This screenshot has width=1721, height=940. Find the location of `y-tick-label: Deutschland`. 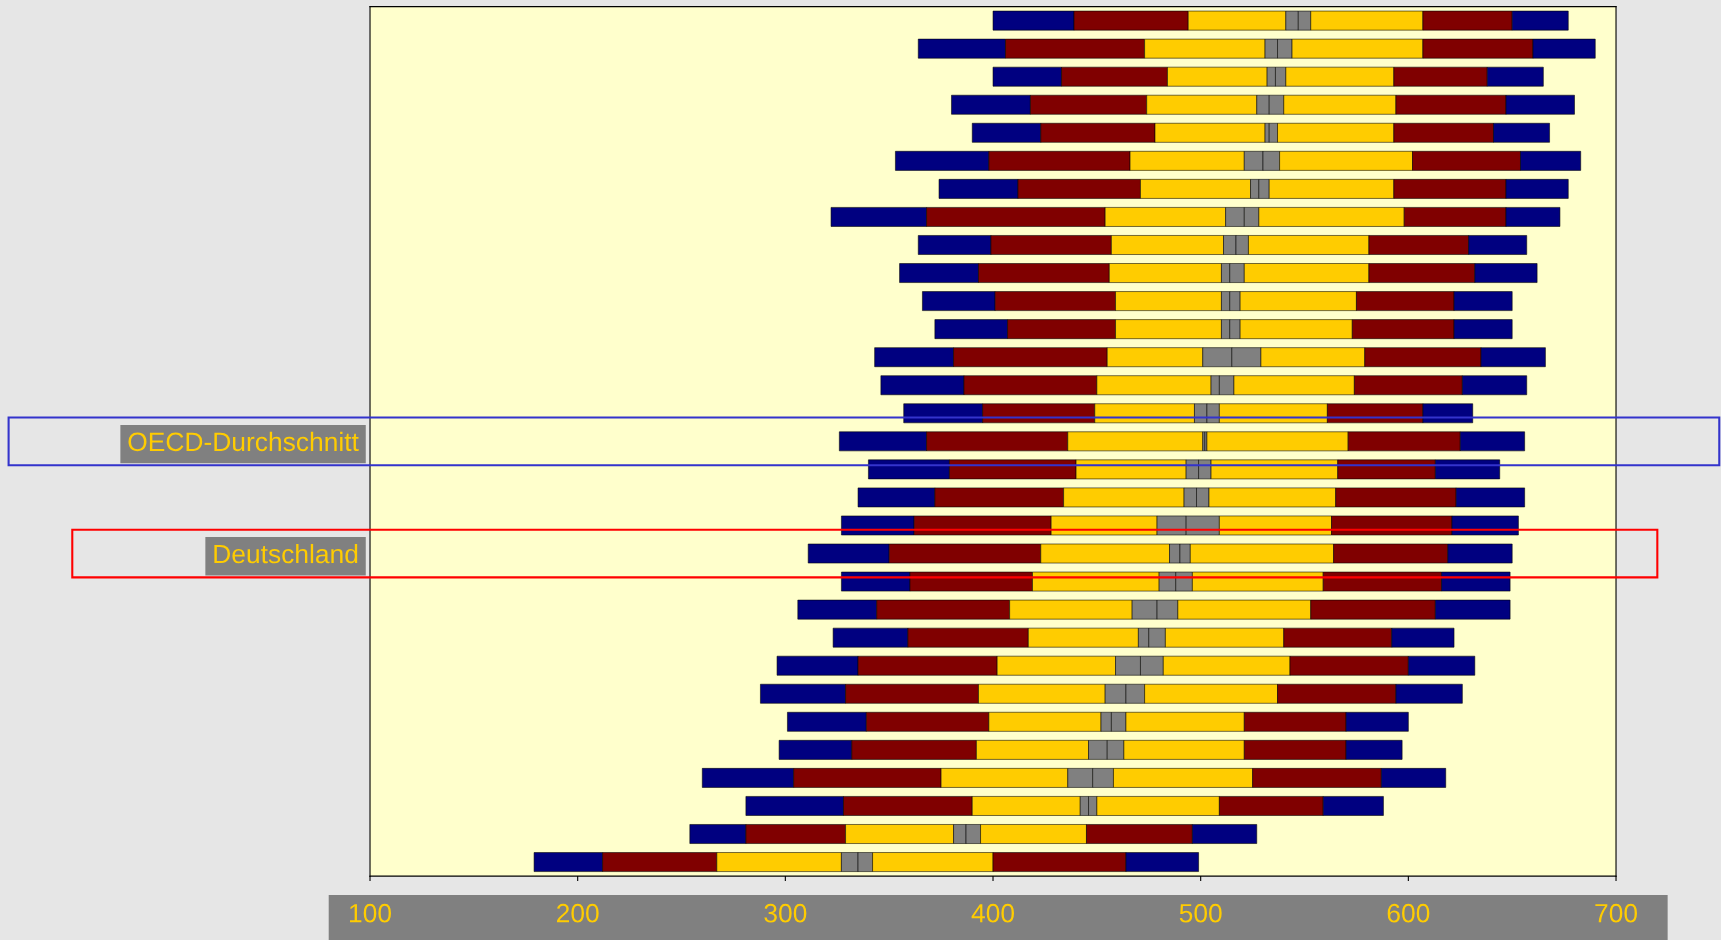

y-tick-label: Deutschland is located at coordinates (286, 553).